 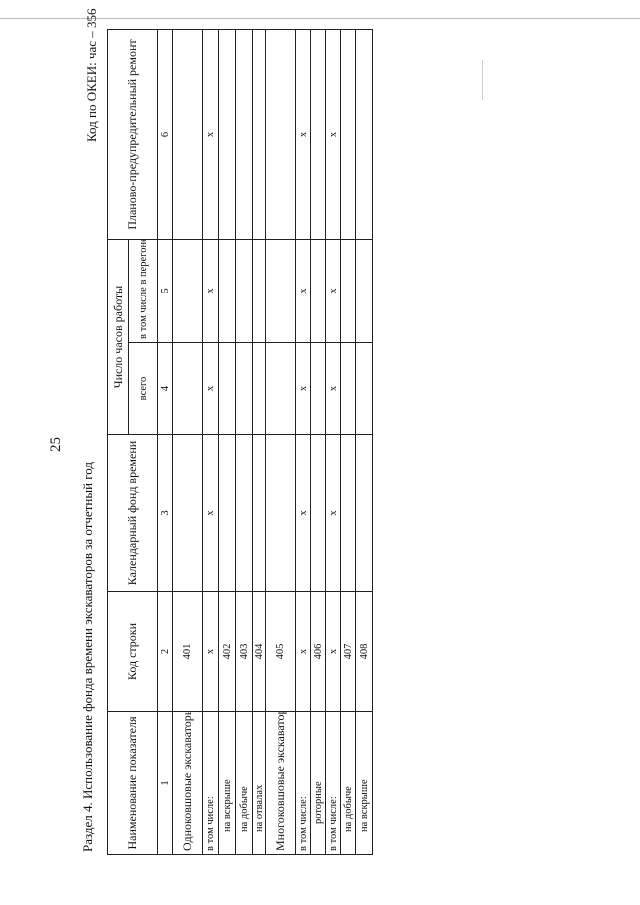 I want to click on cell-name: на отвалах, so click(x=259, y=783).